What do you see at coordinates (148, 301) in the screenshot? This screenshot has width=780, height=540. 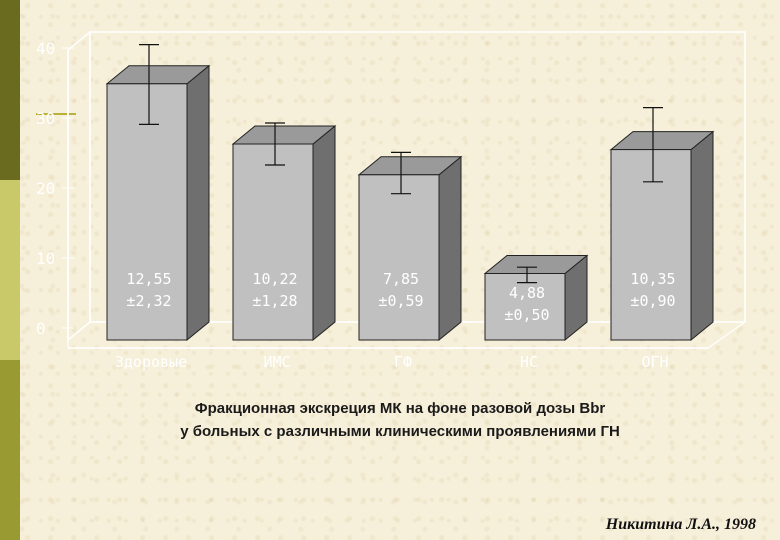 I see `bar-error-label: ±2,32` at bounding box center [148, 301].